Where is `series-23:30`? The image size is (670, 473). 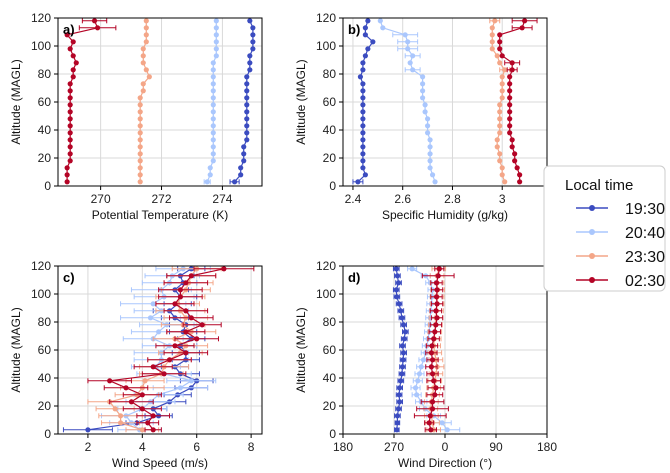
series-23:30 is located at coordinates (144, 101).